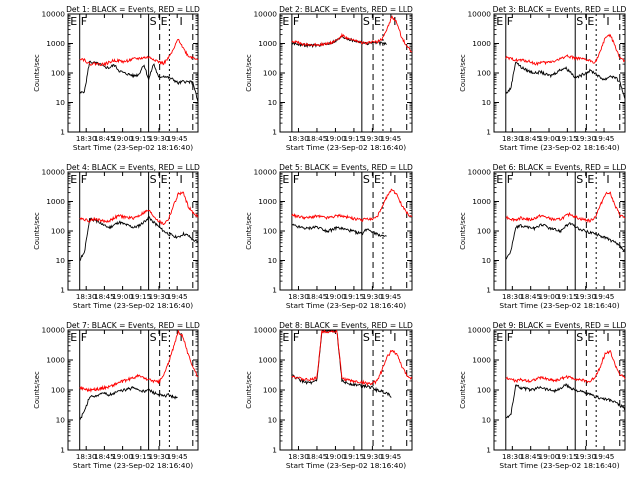  I want to click on panel-title: Det 7: BLACK = Events, RED = LLD, so click(133, 325).